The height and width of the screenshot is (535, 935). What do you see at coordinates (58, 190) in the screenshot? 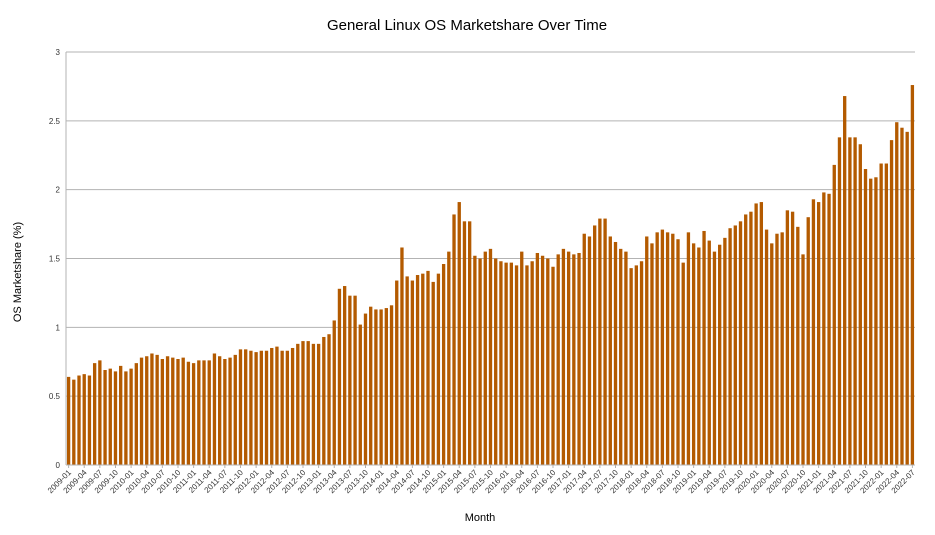
I see `y-tick-label: 2` at bounding box center [58, 190].